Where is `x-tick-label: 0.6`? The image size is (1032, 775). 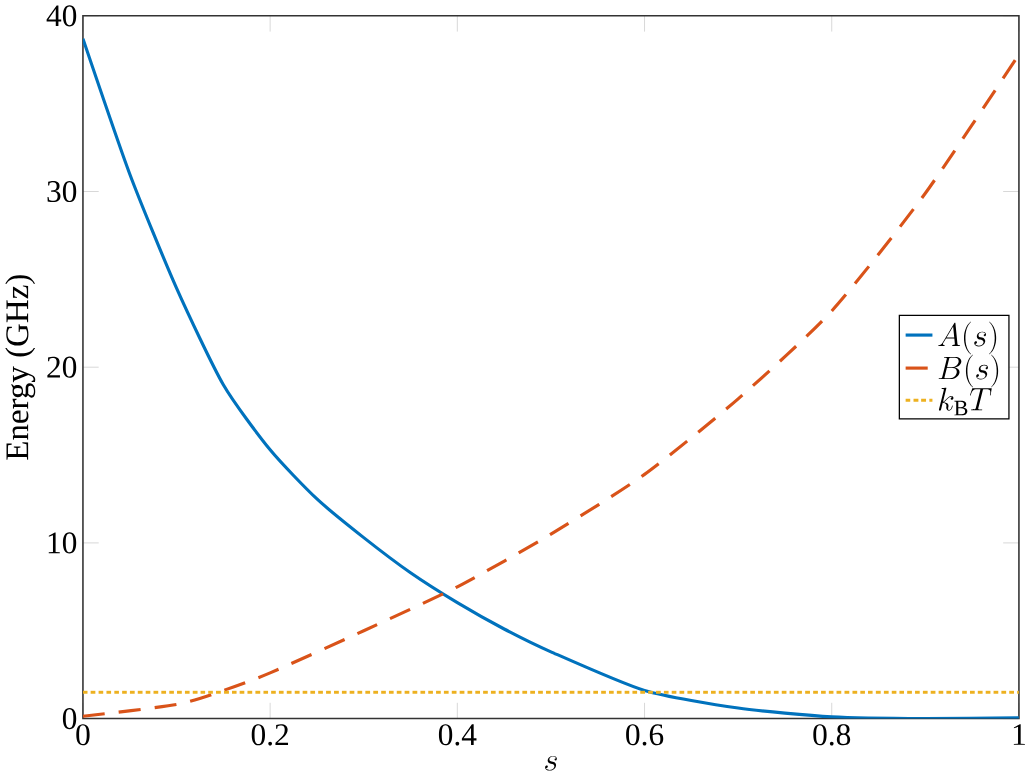
x-tick-label: 0.6 is located at coordinates (645, 734).